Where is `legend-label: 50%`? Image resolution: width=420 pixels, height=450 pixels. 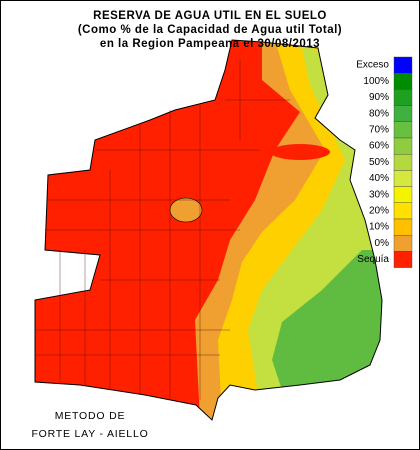 legend-label: 50% is located at coordinates (379, 162).